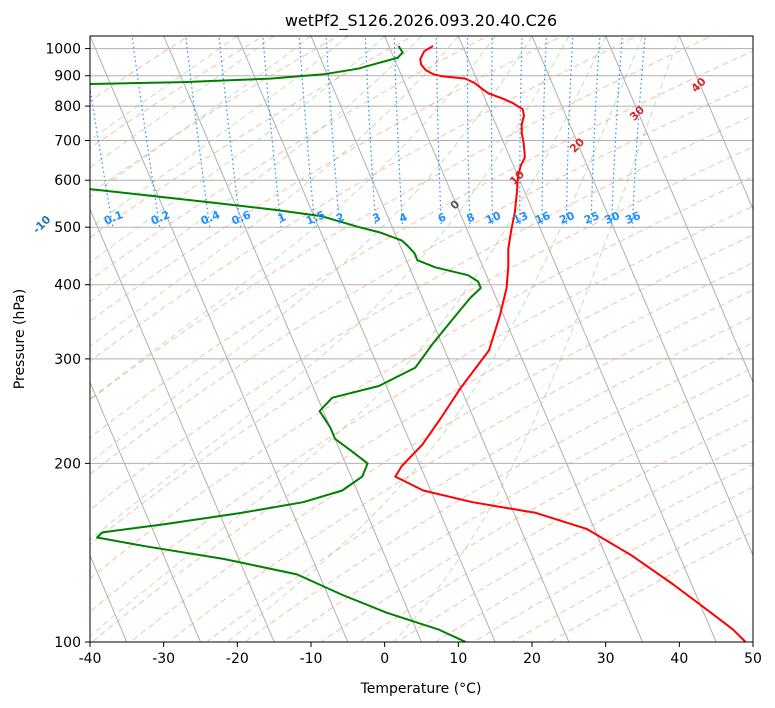 This screenshot has width=775, height=708. Describe the element at coordinates (67, 107) in the screenshot. I see `y-tick-label: 800` at that location.